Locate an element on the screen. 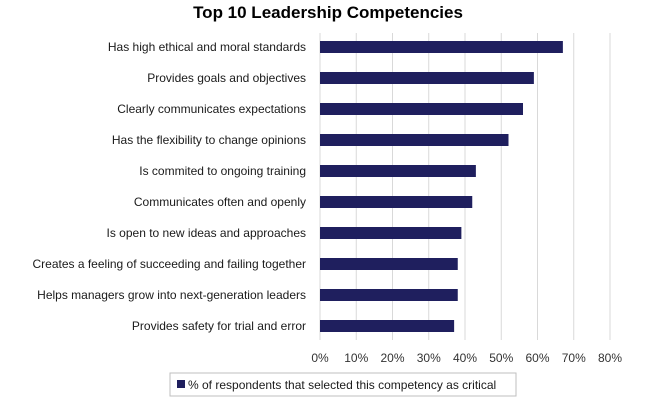 This screenshot has width=650, height=403. x-tick-label: 30% is located at coordinates (429, 358).